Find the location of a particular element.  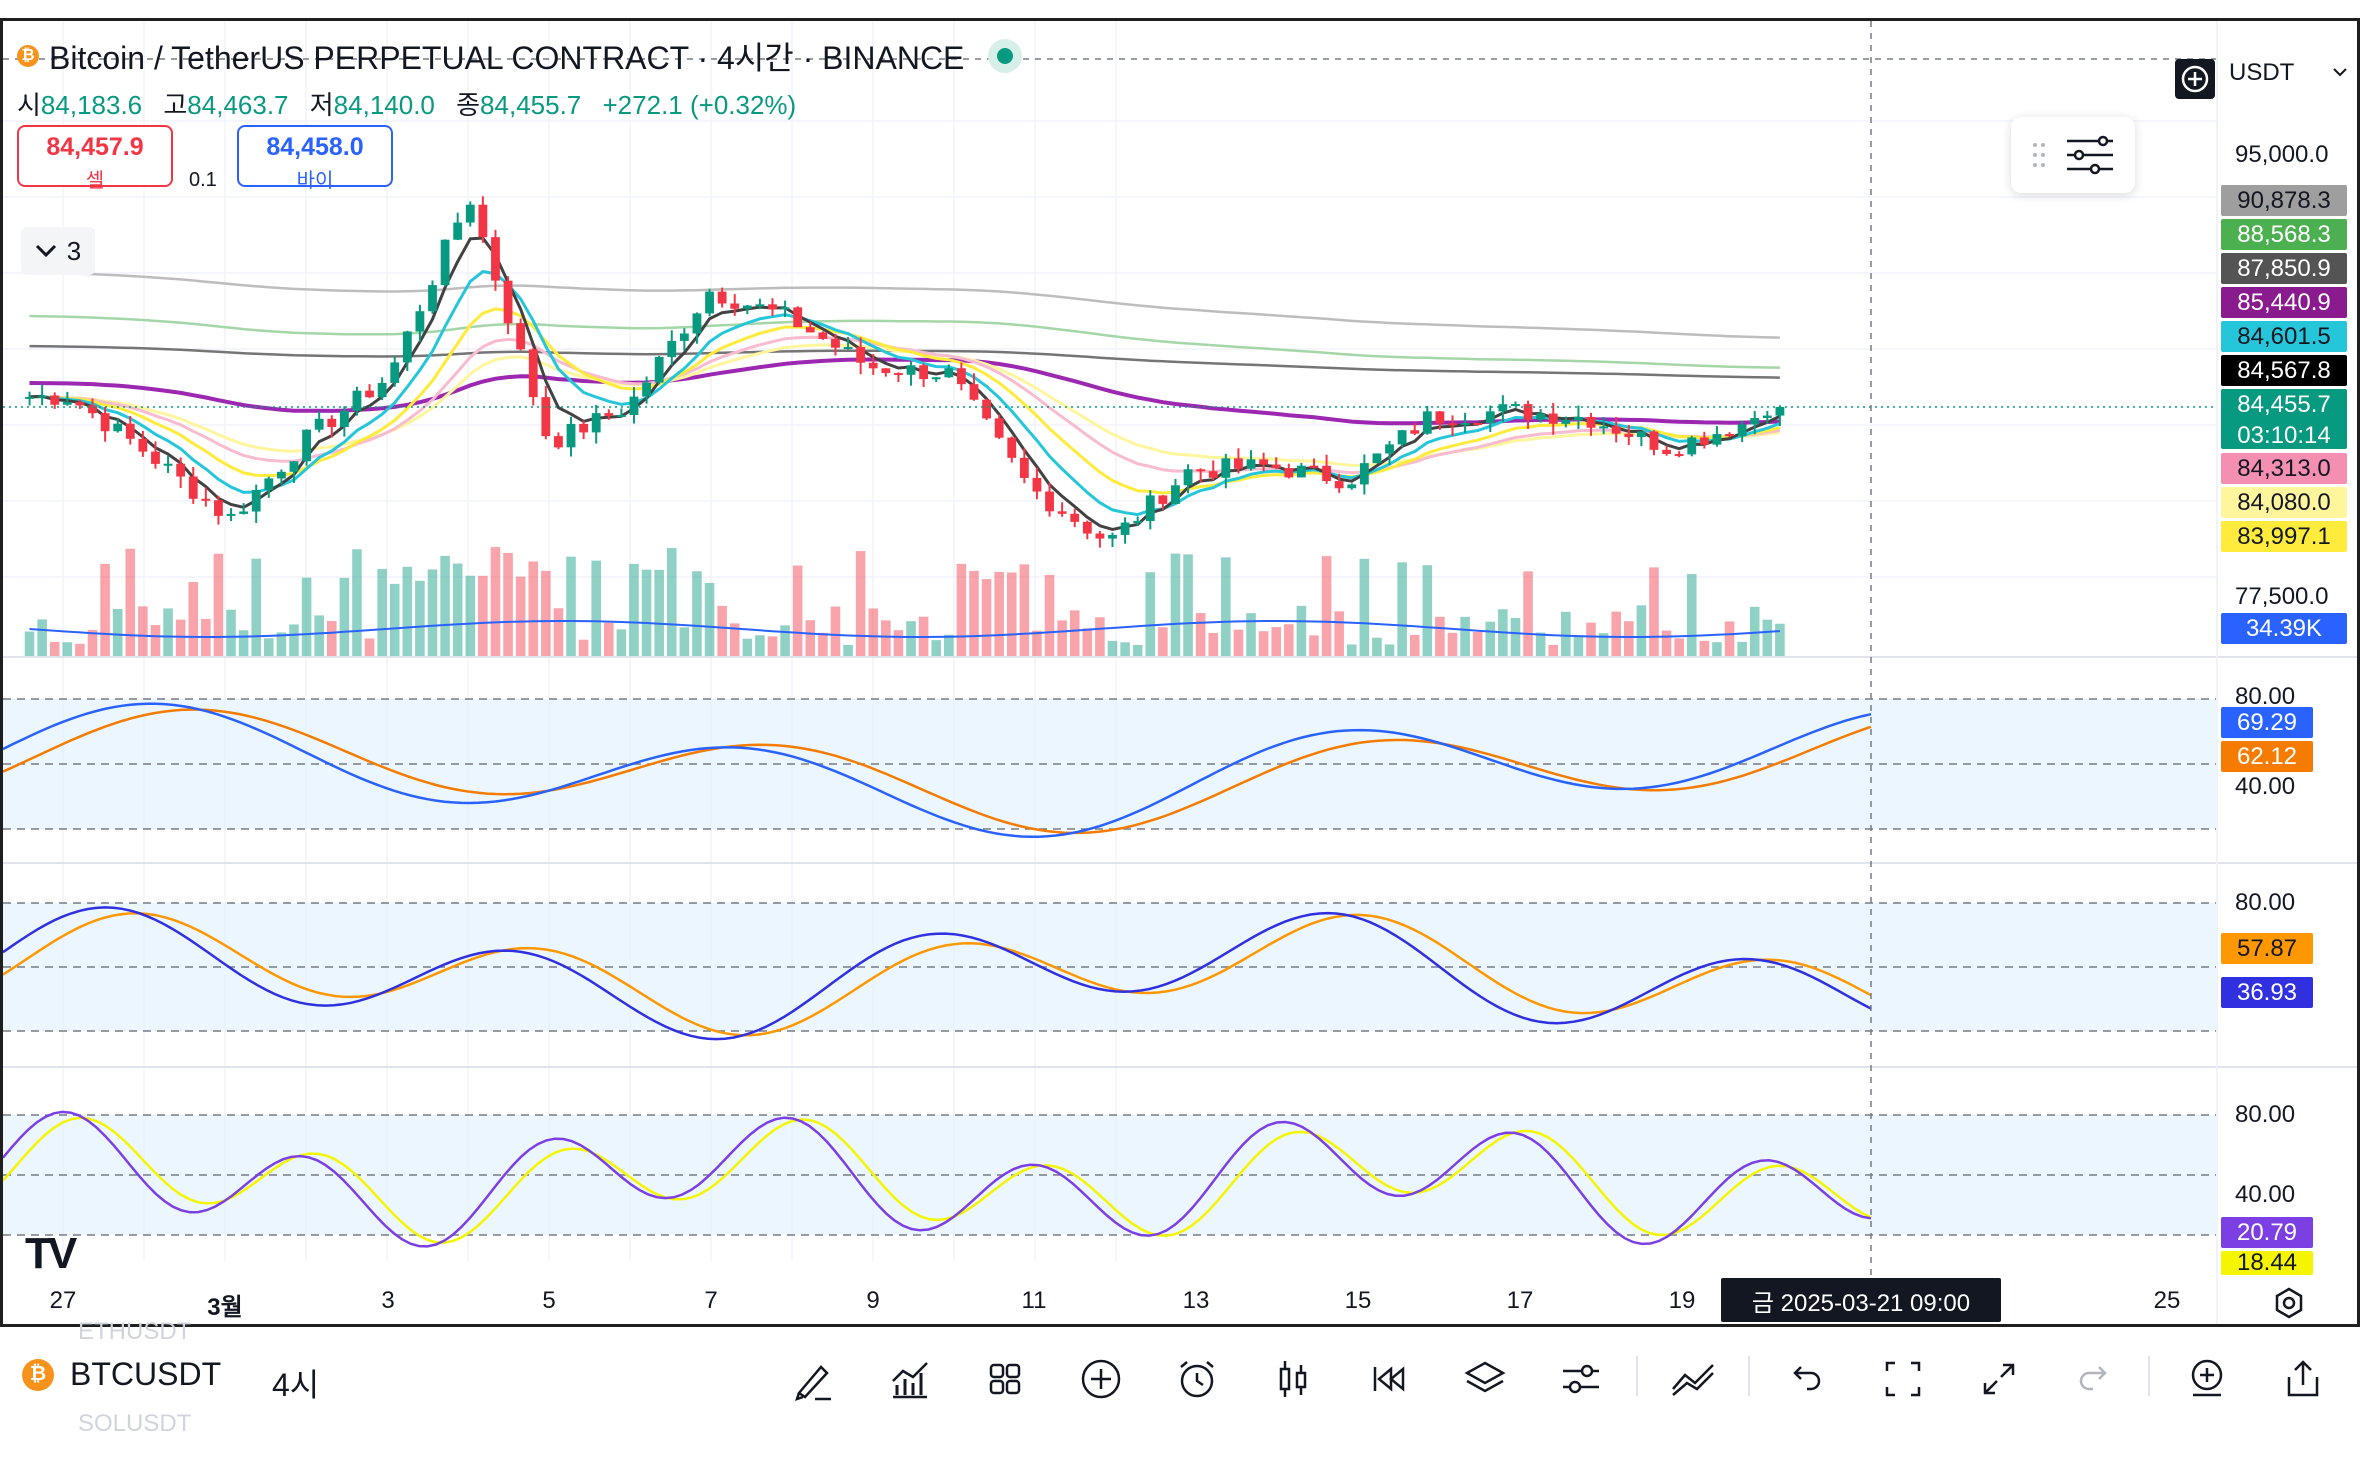

redo-icon is located at coordinates (2093, 1378).